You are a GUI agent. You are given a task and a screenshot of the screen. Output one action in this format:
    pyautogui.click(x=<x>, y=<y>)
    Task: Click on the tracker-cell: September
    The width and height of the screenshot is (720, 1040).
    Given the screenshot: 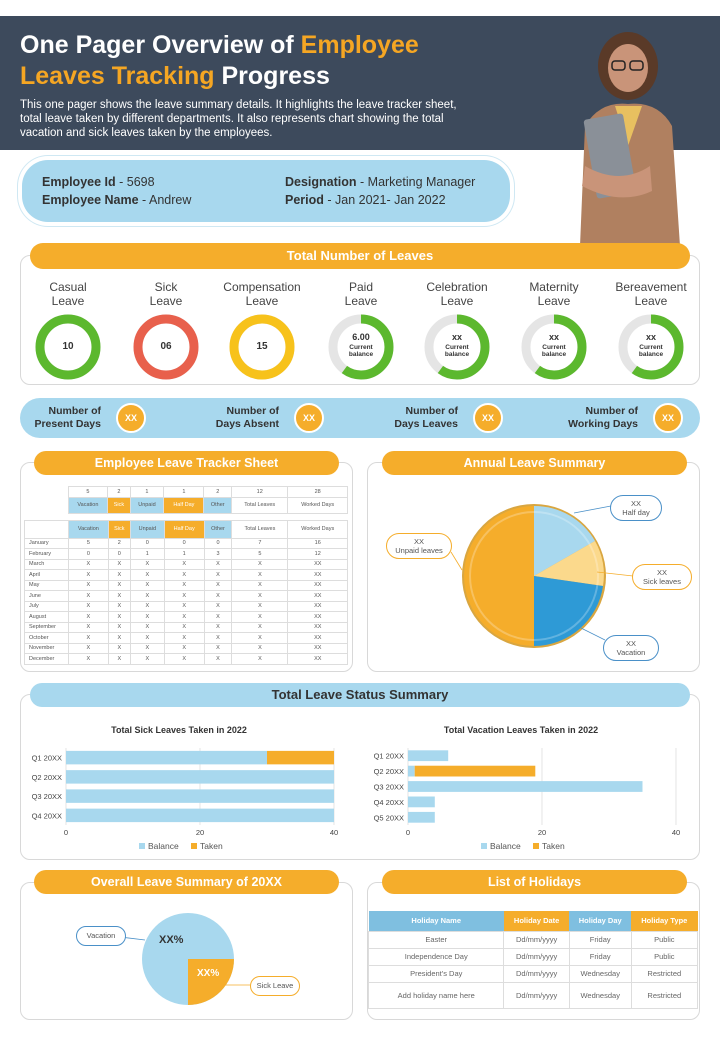 What is the action you would take?
    pyautogui.click(x=46, y=627)
    